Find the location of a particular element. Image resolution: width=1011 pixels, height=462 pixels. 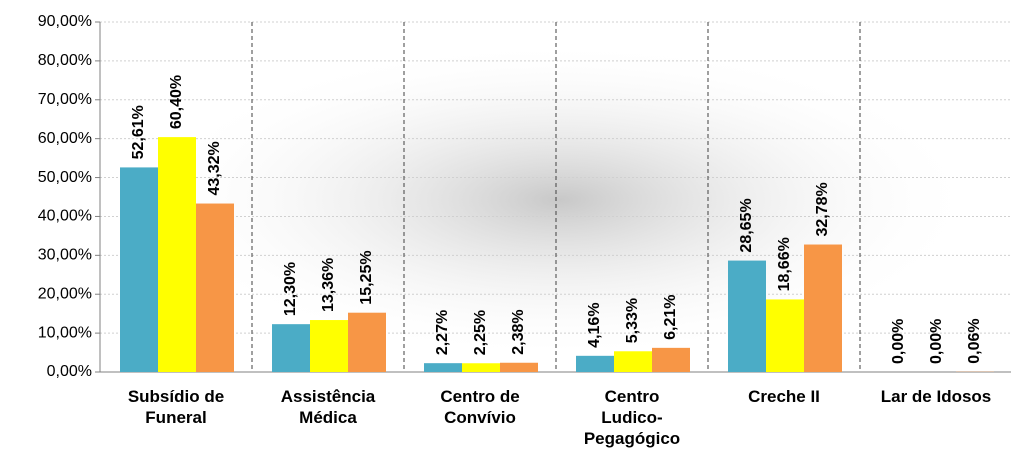

x-tick-label: Subsídio de Funeral is located at coordinates (176, 407).